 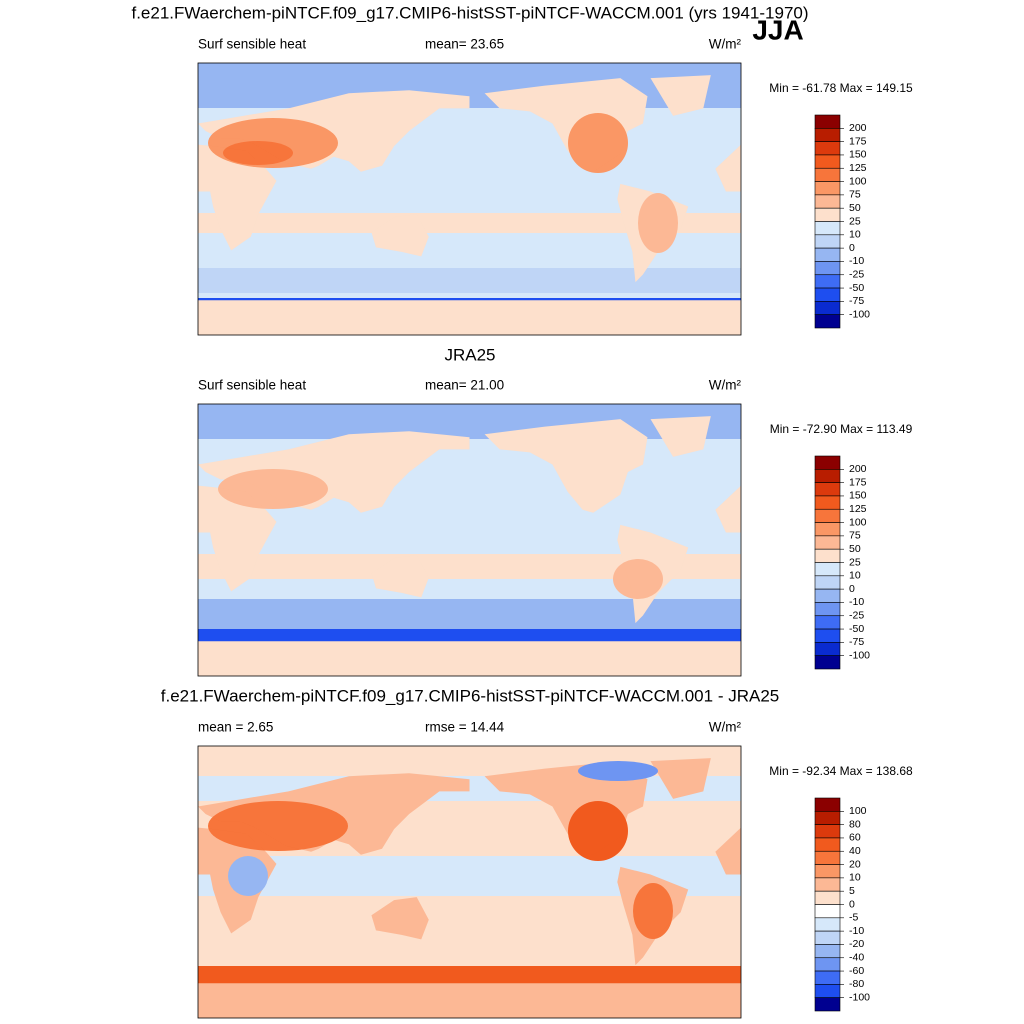 I want to click on panel-left-label: mean = 2.65, so click(x=235, y=727).